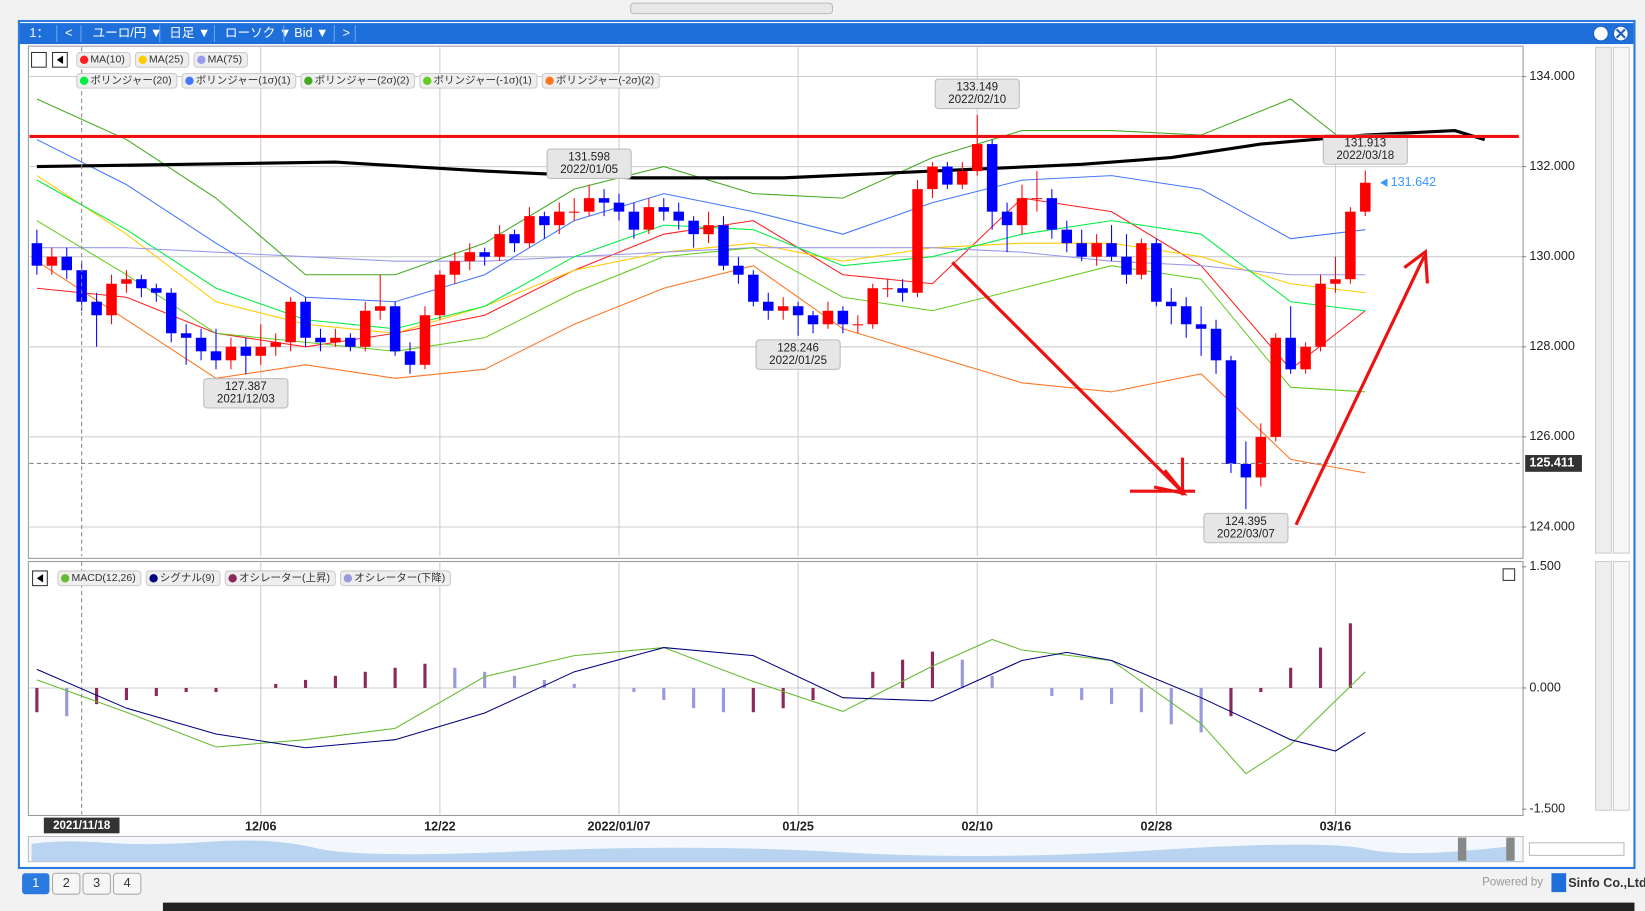 This screenshot has width=1645, height=911. What do you see at coordinates (258, 33) in the screenshot?
I see `chart-type-select: ローソク ▼` at bounding box center [258, 33].